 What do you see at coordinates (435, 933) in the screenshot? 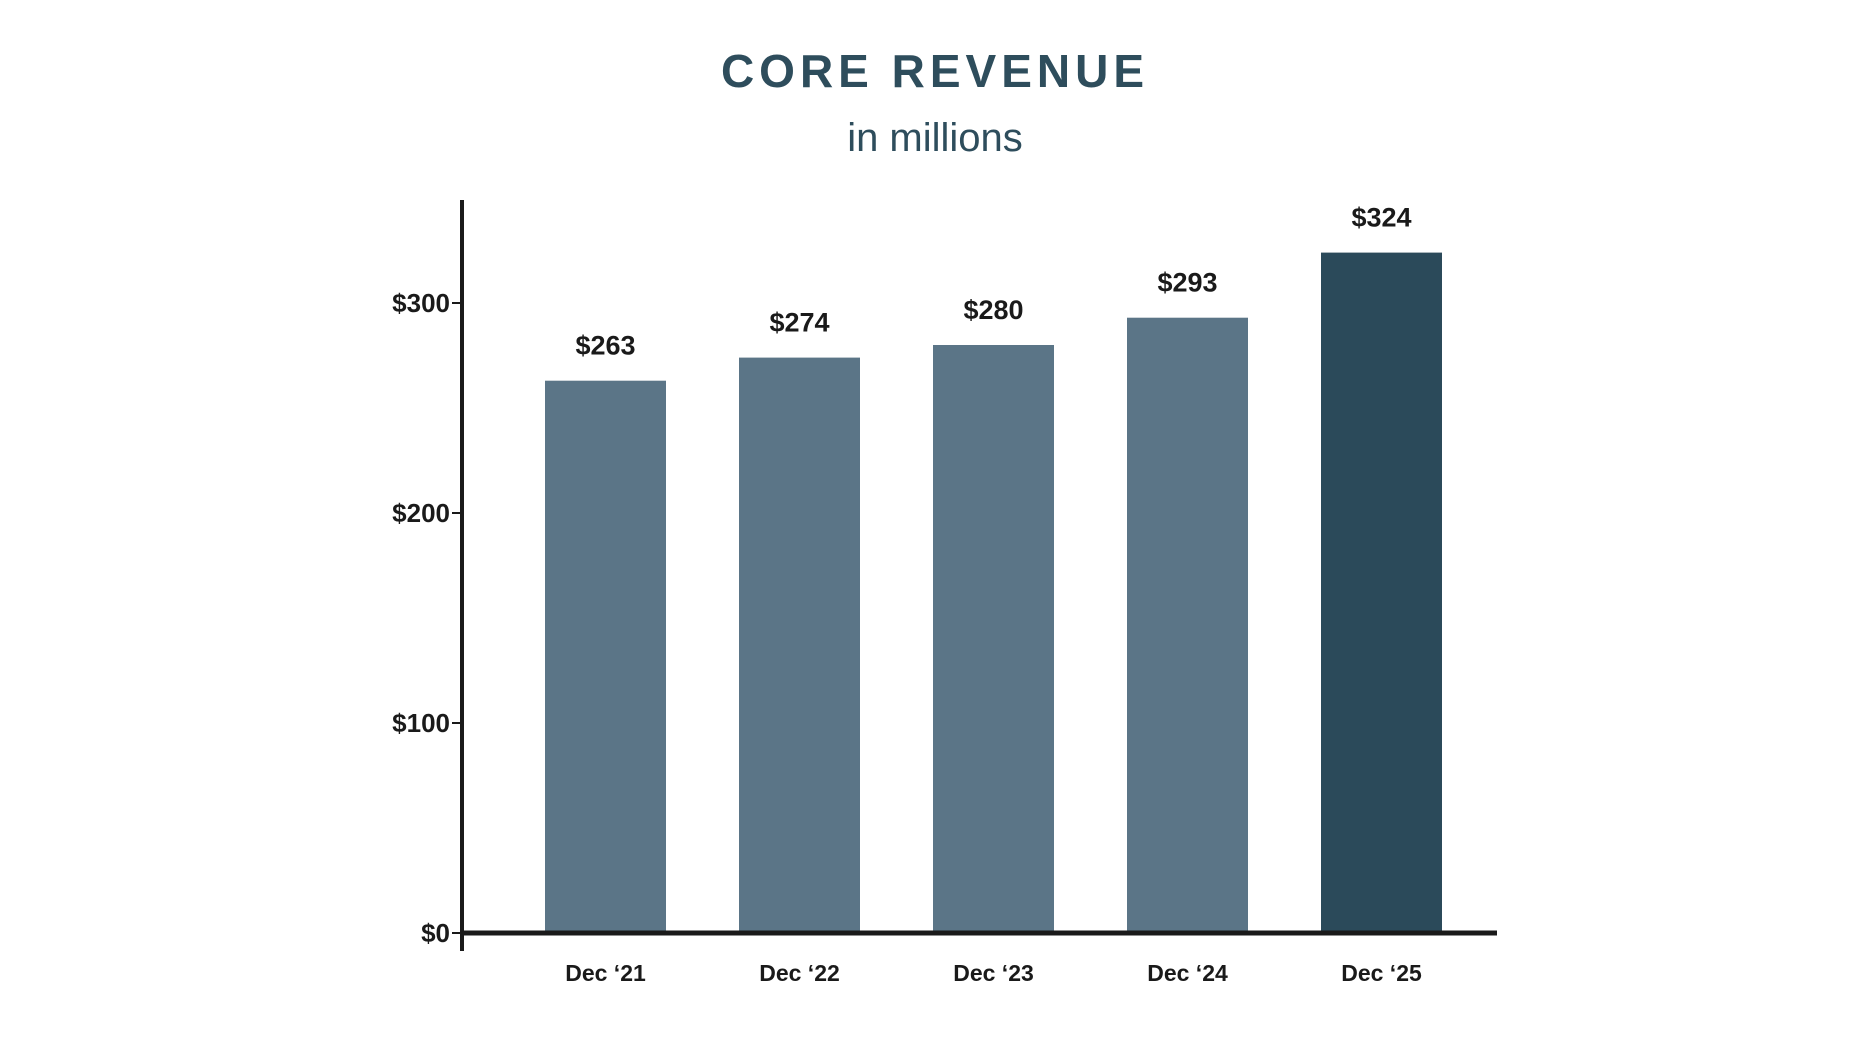
I see `y-tick-label: $0` at bounding box center [435, 933].